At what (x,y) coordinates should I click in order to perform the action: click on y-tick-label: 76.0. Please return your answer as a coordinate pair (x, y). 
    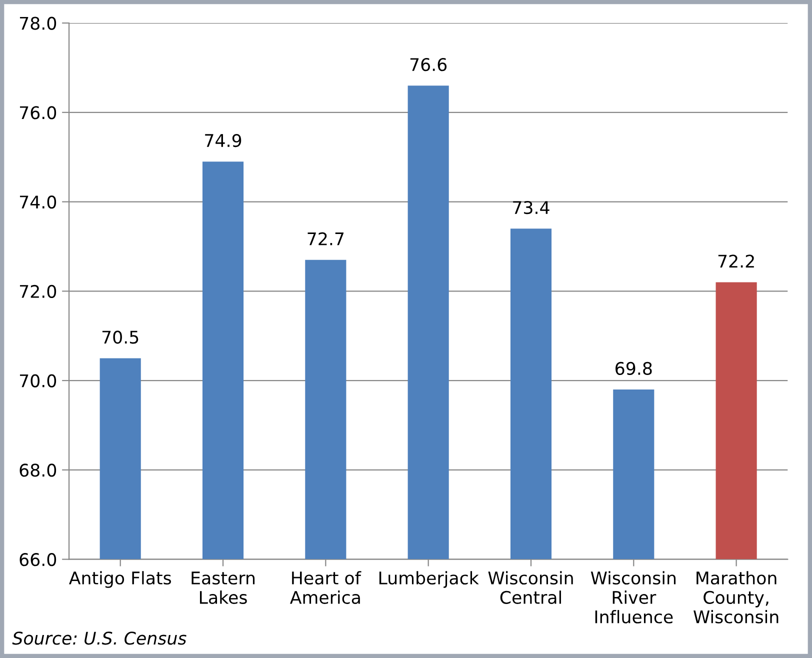
    Looking at the image, I should click on (38, 113).